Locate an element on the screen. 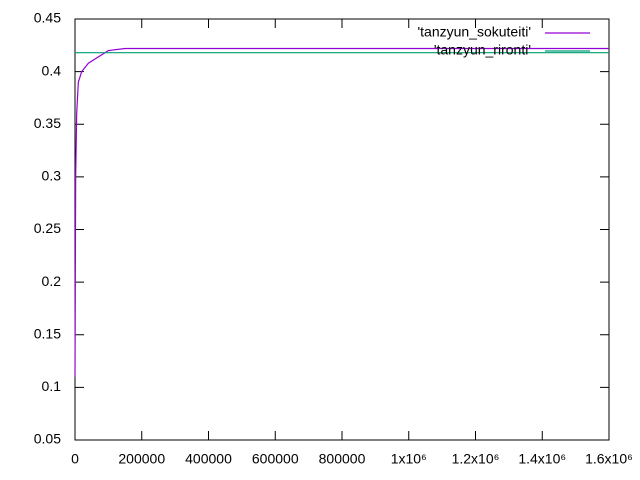 The height and width of the screenshot is (480, 640). x-tick-label: 0 is located at coordinates (75, 459).